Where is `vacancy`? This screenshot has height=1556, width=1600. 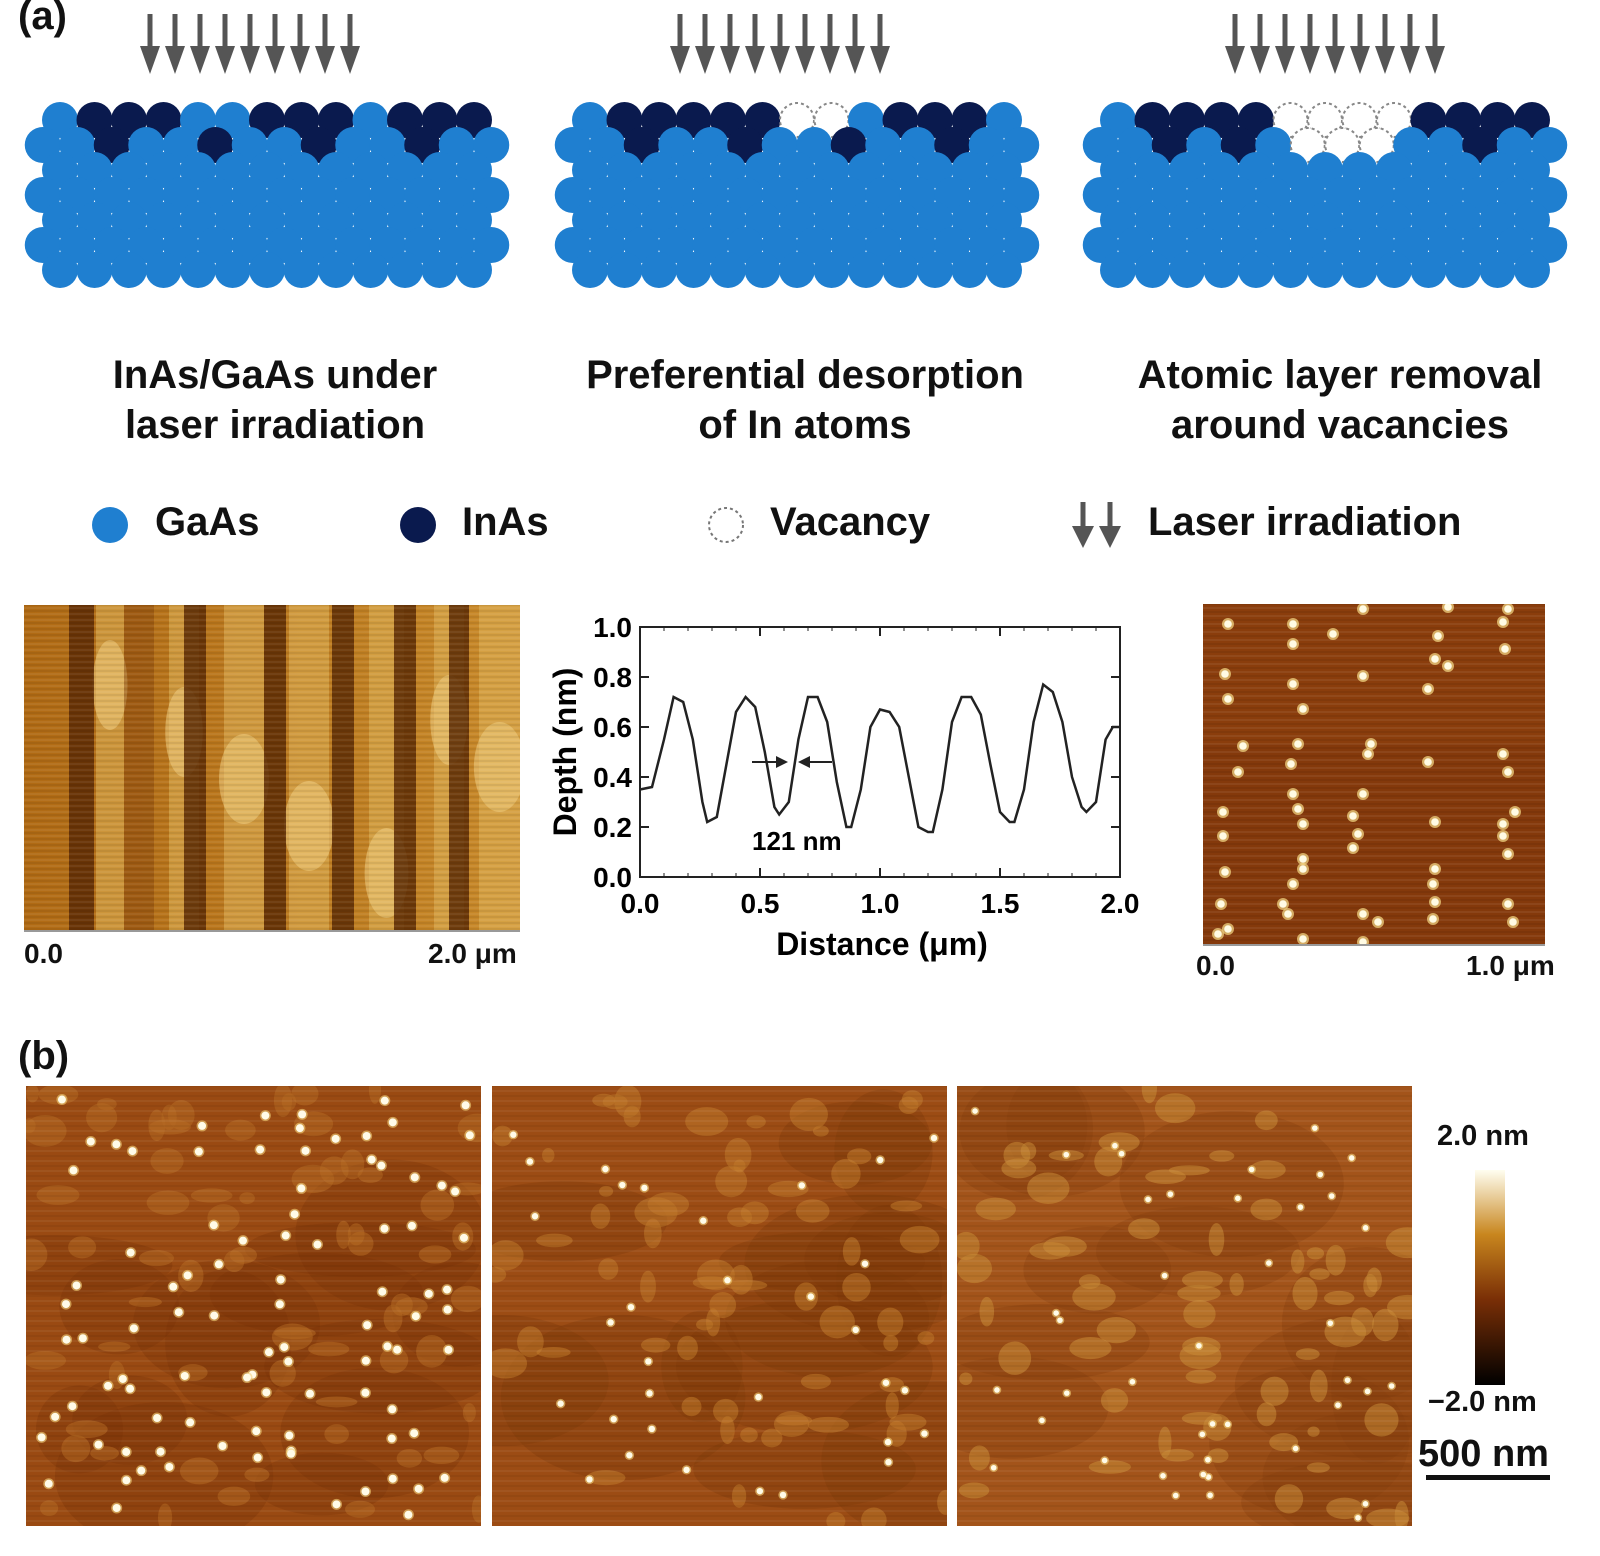
vacancy is located at coordinates (1307, 145).